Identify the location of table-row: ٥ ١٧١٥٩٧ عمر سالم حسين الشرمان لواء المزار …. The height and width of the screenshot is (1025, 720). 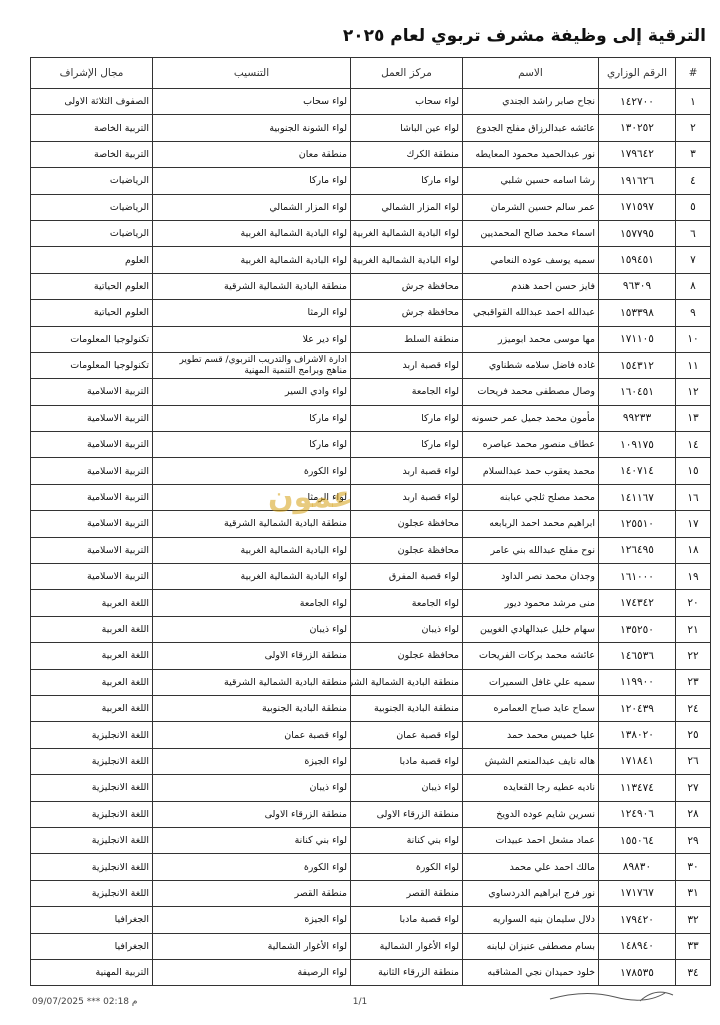
(370, 207).